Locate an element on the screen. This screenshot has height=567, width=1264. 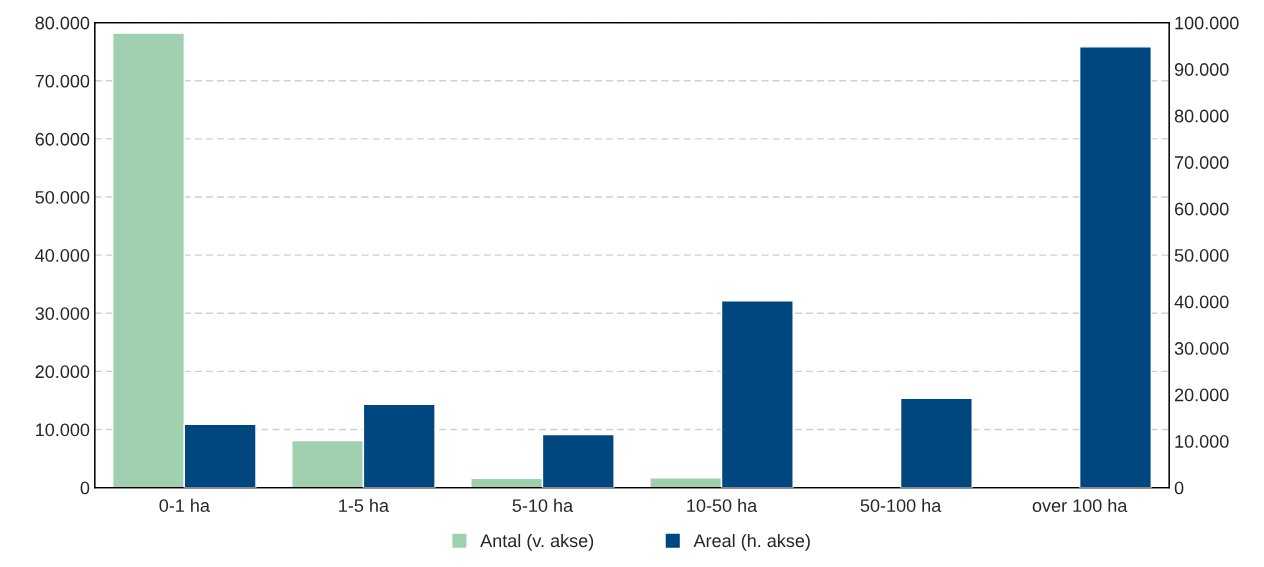
x-tick-label: 1-5 ha is located at coordinates (364, 505).